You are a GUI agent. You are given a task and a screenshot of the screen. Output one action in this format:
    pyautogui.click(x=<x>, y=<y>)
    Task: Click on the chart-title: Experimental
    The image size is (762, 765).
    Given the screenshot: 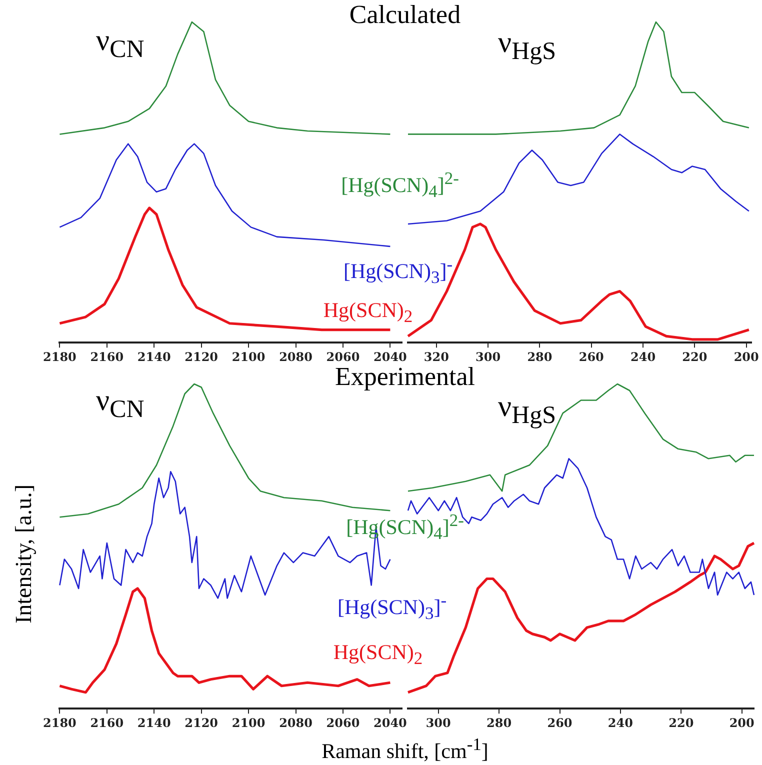 What is the action you would take?
    pyautogui.click(x=405, y=376)
    